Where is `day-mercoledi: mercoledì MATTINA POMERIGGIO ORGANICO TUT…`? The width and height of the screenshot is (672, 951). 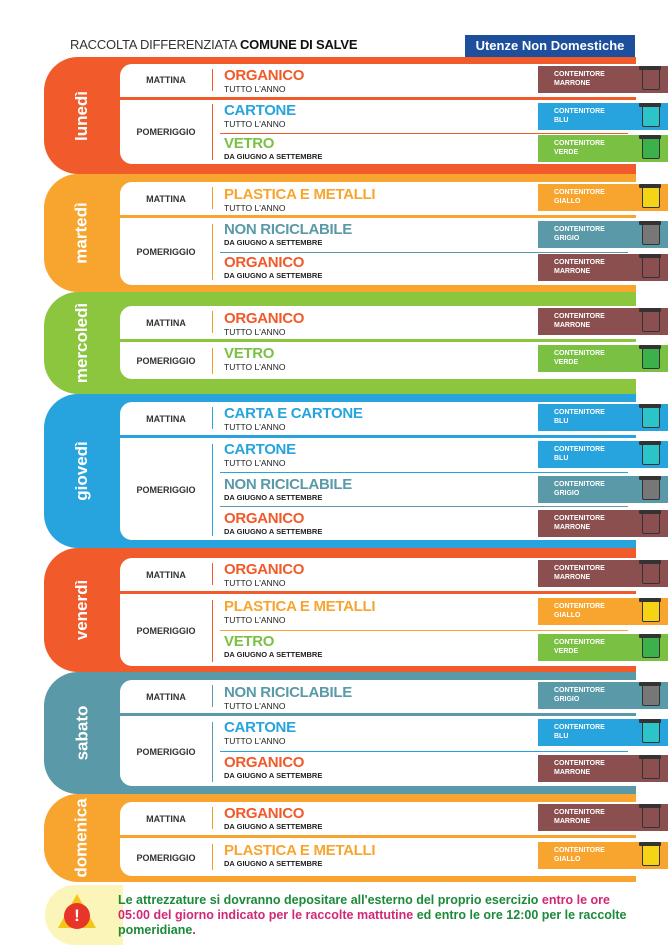 day-mercoledi: mercoledì MATTINA POMERIGGIO ORGANICO TUT… is located at coordinates (356, 343).